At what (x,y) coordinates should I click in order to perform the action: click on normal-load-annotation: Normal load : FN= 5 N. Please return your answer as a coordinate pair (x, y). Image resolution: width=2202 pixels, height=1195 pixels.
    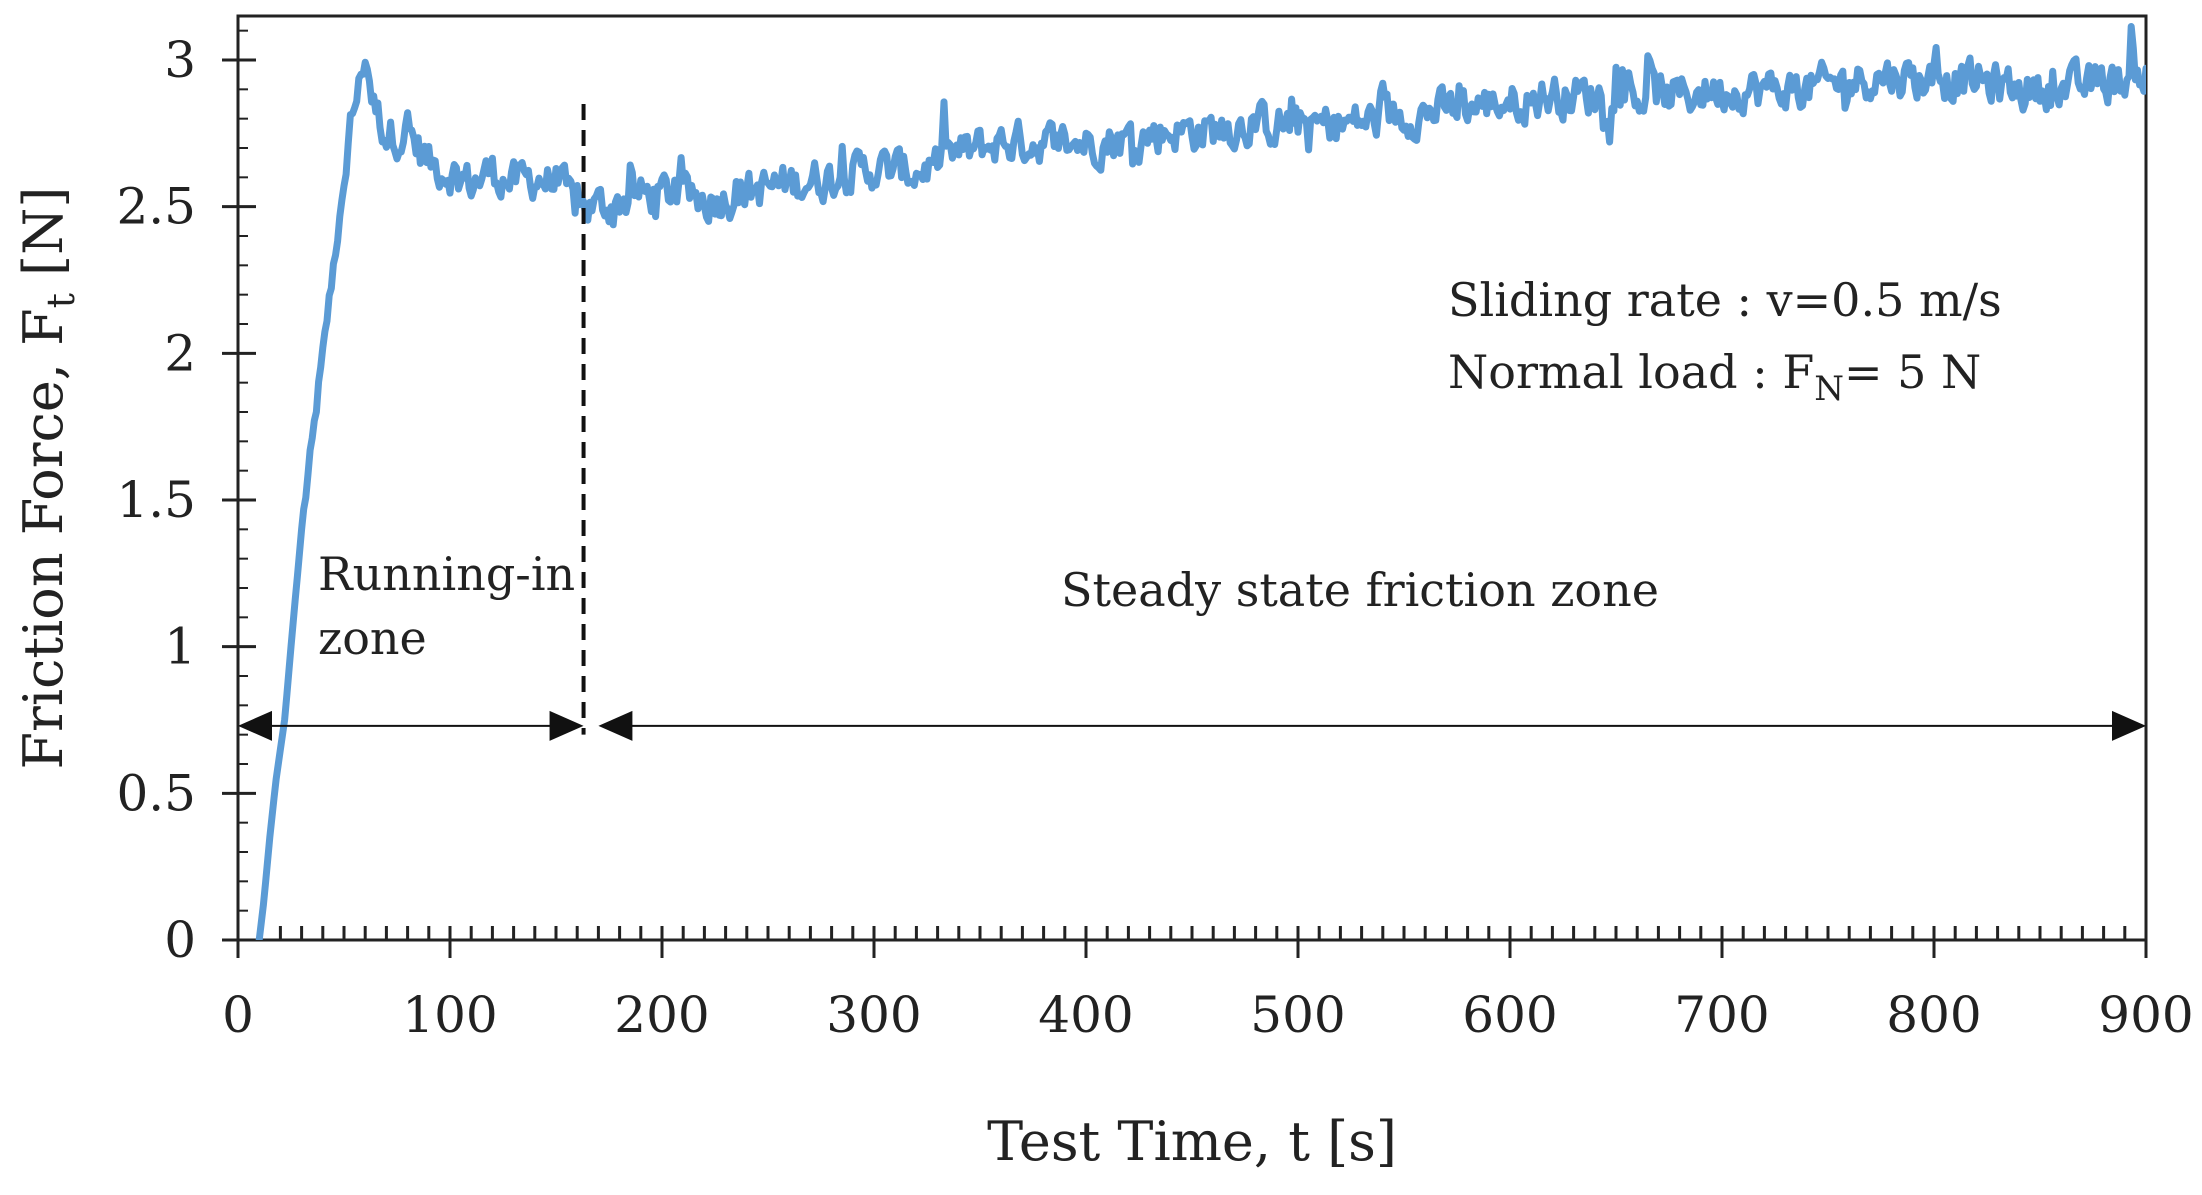
    Looking at the image, I should click on (1714, 377).